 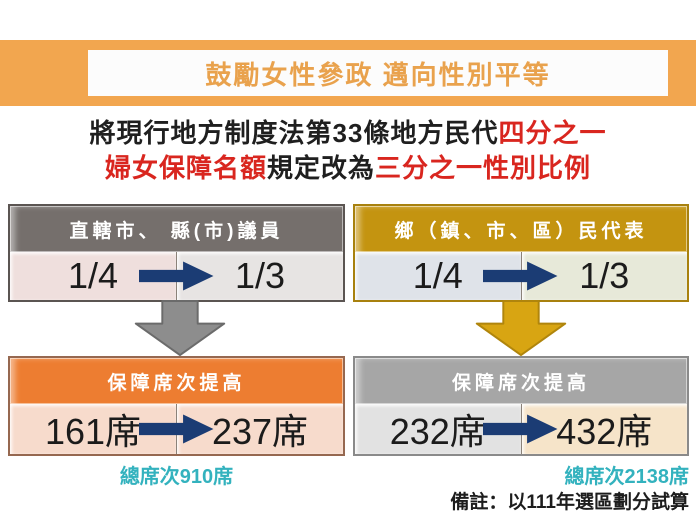 What do you see at coordinates (483, 168) in the screenshot?
I see `subtitle-segment-highlight: 三分之一性別比例` at bounding box center [483, 168].